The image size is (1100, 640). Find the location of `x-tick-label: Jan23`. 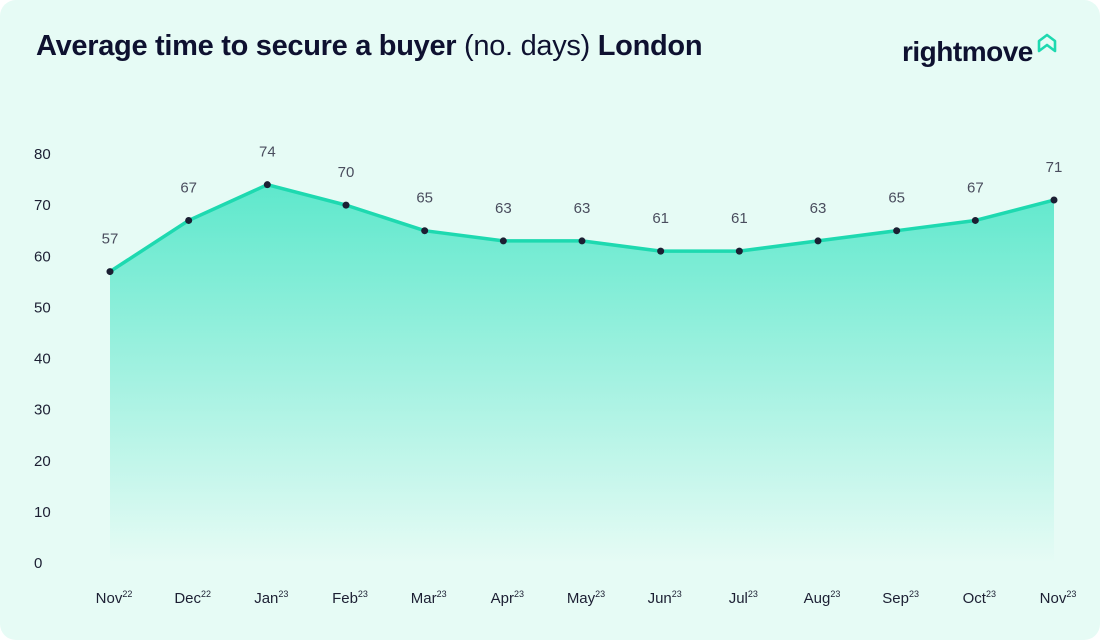

x-tick-label: Jan23 is located at coordinates (271, 598).